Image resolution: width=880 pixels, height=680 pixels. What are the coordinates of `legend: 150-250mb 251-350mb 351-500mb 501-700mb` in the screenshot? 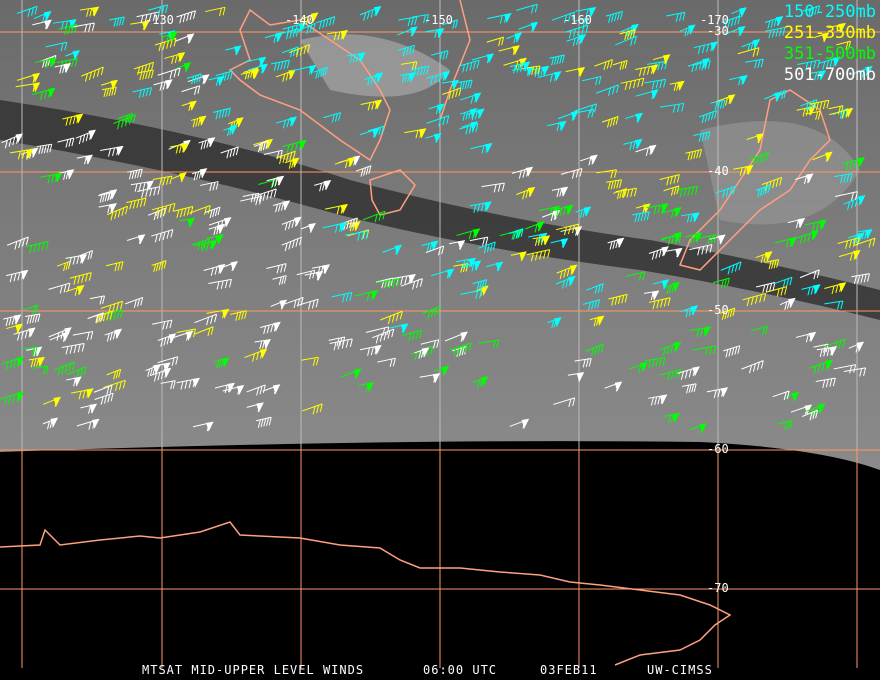 It's located at (830, 44).